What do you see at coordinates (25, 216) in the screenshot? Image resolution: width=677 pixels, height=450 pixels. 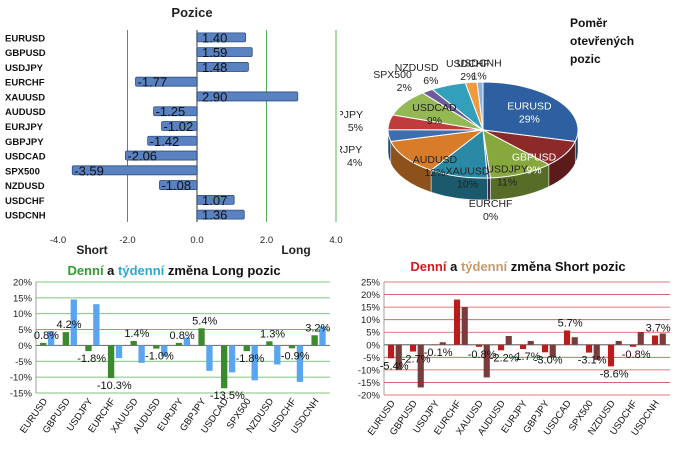 I see `pos-category-label: USDCNH` at bounding box center [25, 216].